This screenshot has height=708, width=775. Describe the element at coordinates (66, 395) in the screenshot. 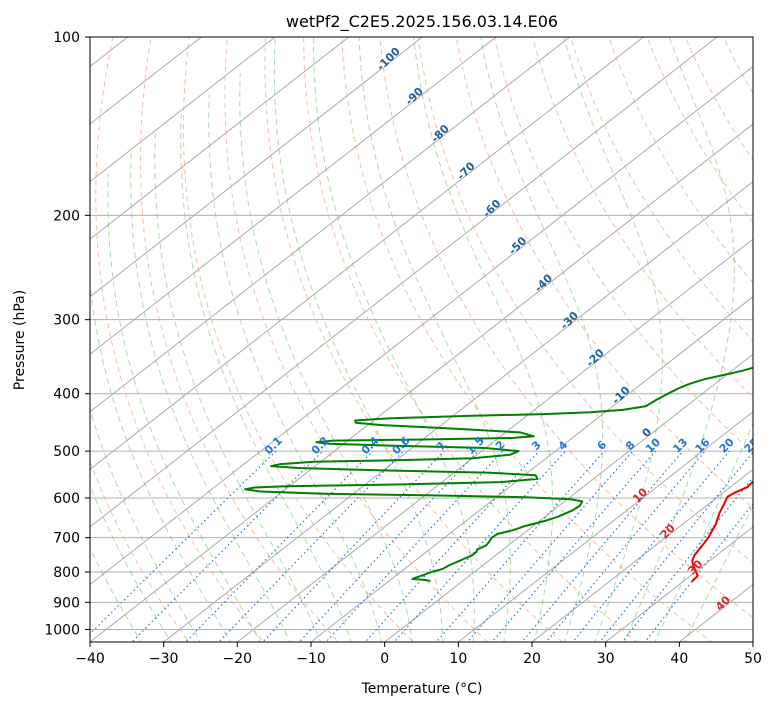

I see `y-tick-label: 400` at that location.